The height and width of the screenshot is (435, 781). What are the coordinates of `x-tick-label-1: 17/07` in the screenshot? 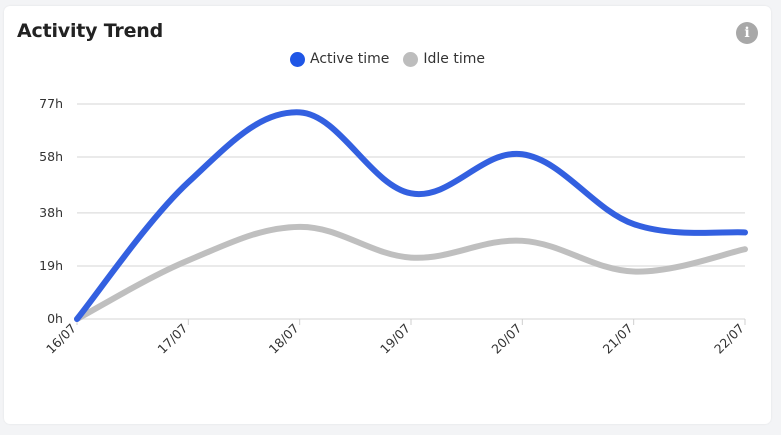 It's located at (172, 339).